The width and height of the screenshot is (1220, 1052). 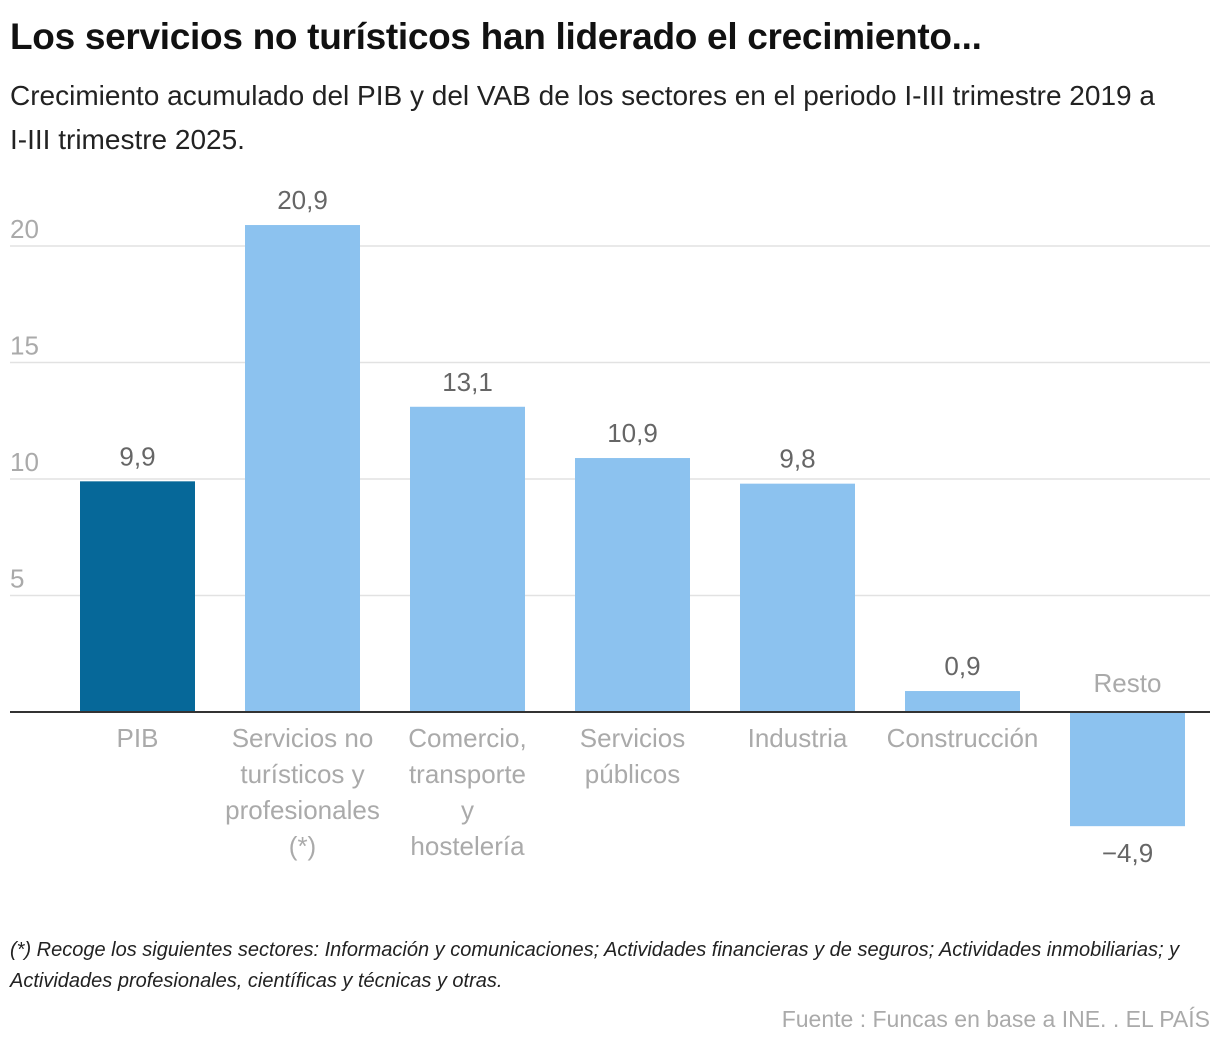 What do you see at coordinates (963, 738) in the screenshot?
I see `category-label: Construcción` at bounding box center [963, 738].